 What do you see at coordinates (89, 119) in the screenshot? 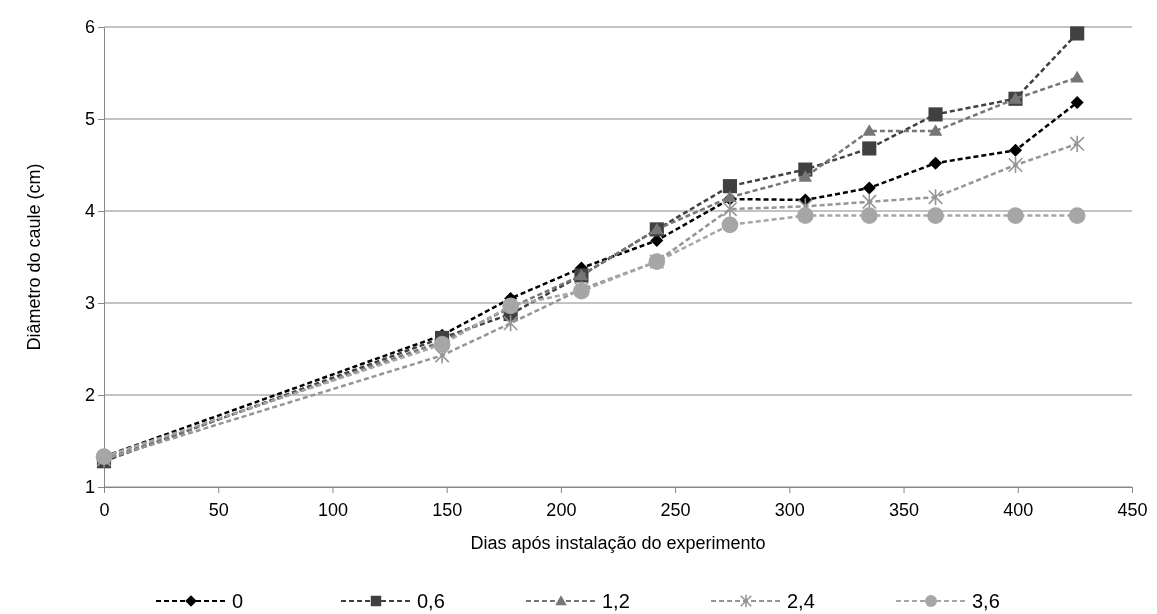
I see `y-tick-label: 5` at bounding box center [89, 119].